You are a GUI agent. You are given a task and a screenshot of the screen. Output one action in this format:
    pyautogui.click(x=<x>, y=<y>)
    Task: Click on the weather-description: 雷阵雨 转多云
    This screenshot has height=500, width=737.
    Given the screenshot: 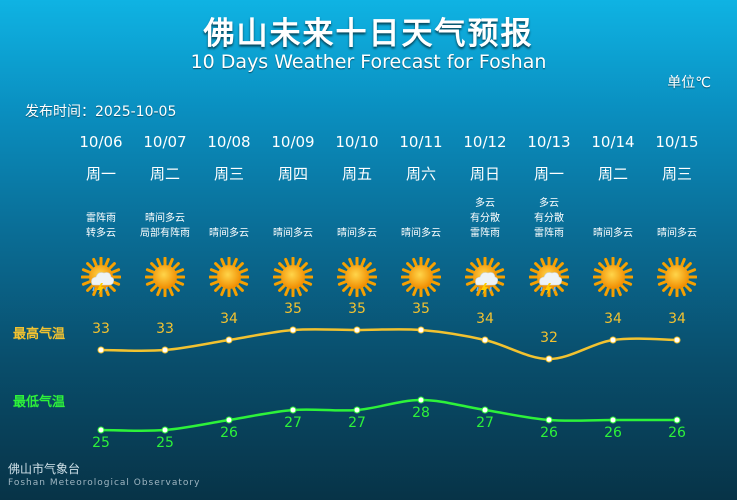 What is the action you would take?
    pyautogui.click(x=101, y=217)
    